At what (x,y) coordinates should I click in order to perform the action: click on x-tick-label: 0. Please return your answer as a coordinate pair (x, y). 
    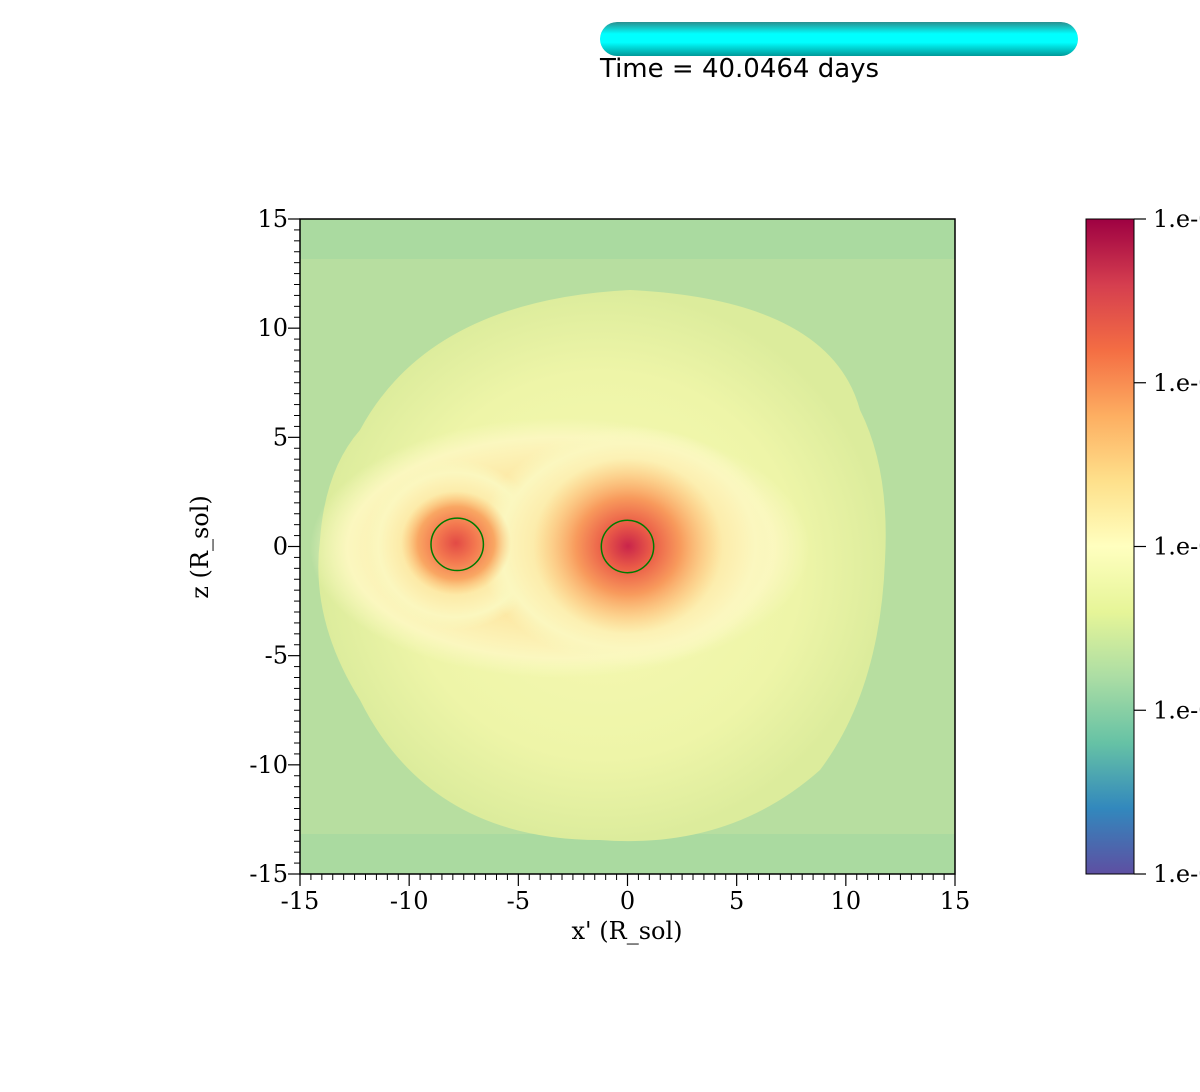
    Looking at the image, I should click on (627, 901).